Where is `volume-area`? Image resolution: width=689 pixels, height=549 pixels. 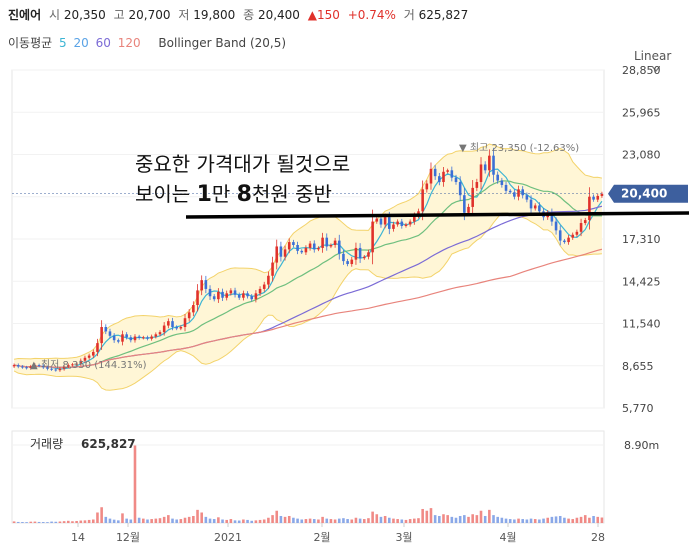 volume-area is located at coordinates (308, 477).